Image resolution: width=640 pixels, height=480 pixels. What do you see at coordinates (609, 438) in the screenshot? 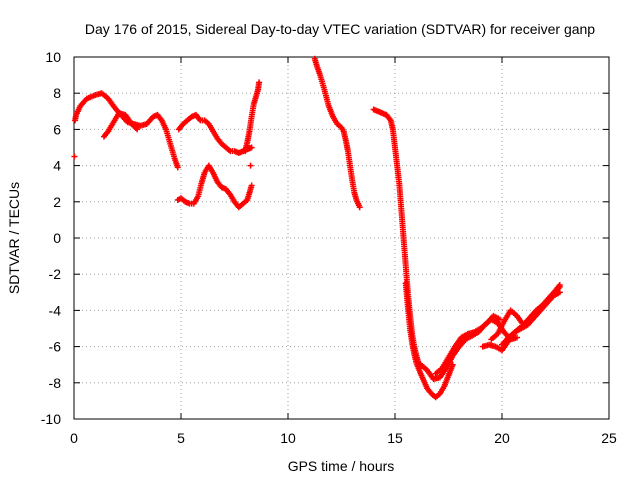
I see `x-tick-label: 25` at bounding box center [609, 438].